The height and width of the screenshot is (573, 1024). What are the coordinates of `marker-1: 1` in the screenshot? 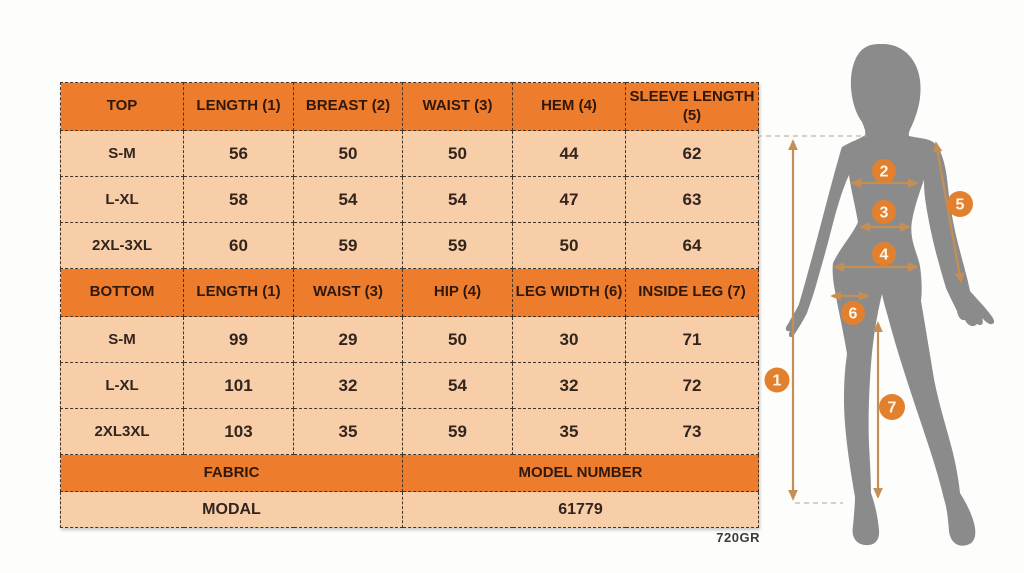 It's located at (777, 380).